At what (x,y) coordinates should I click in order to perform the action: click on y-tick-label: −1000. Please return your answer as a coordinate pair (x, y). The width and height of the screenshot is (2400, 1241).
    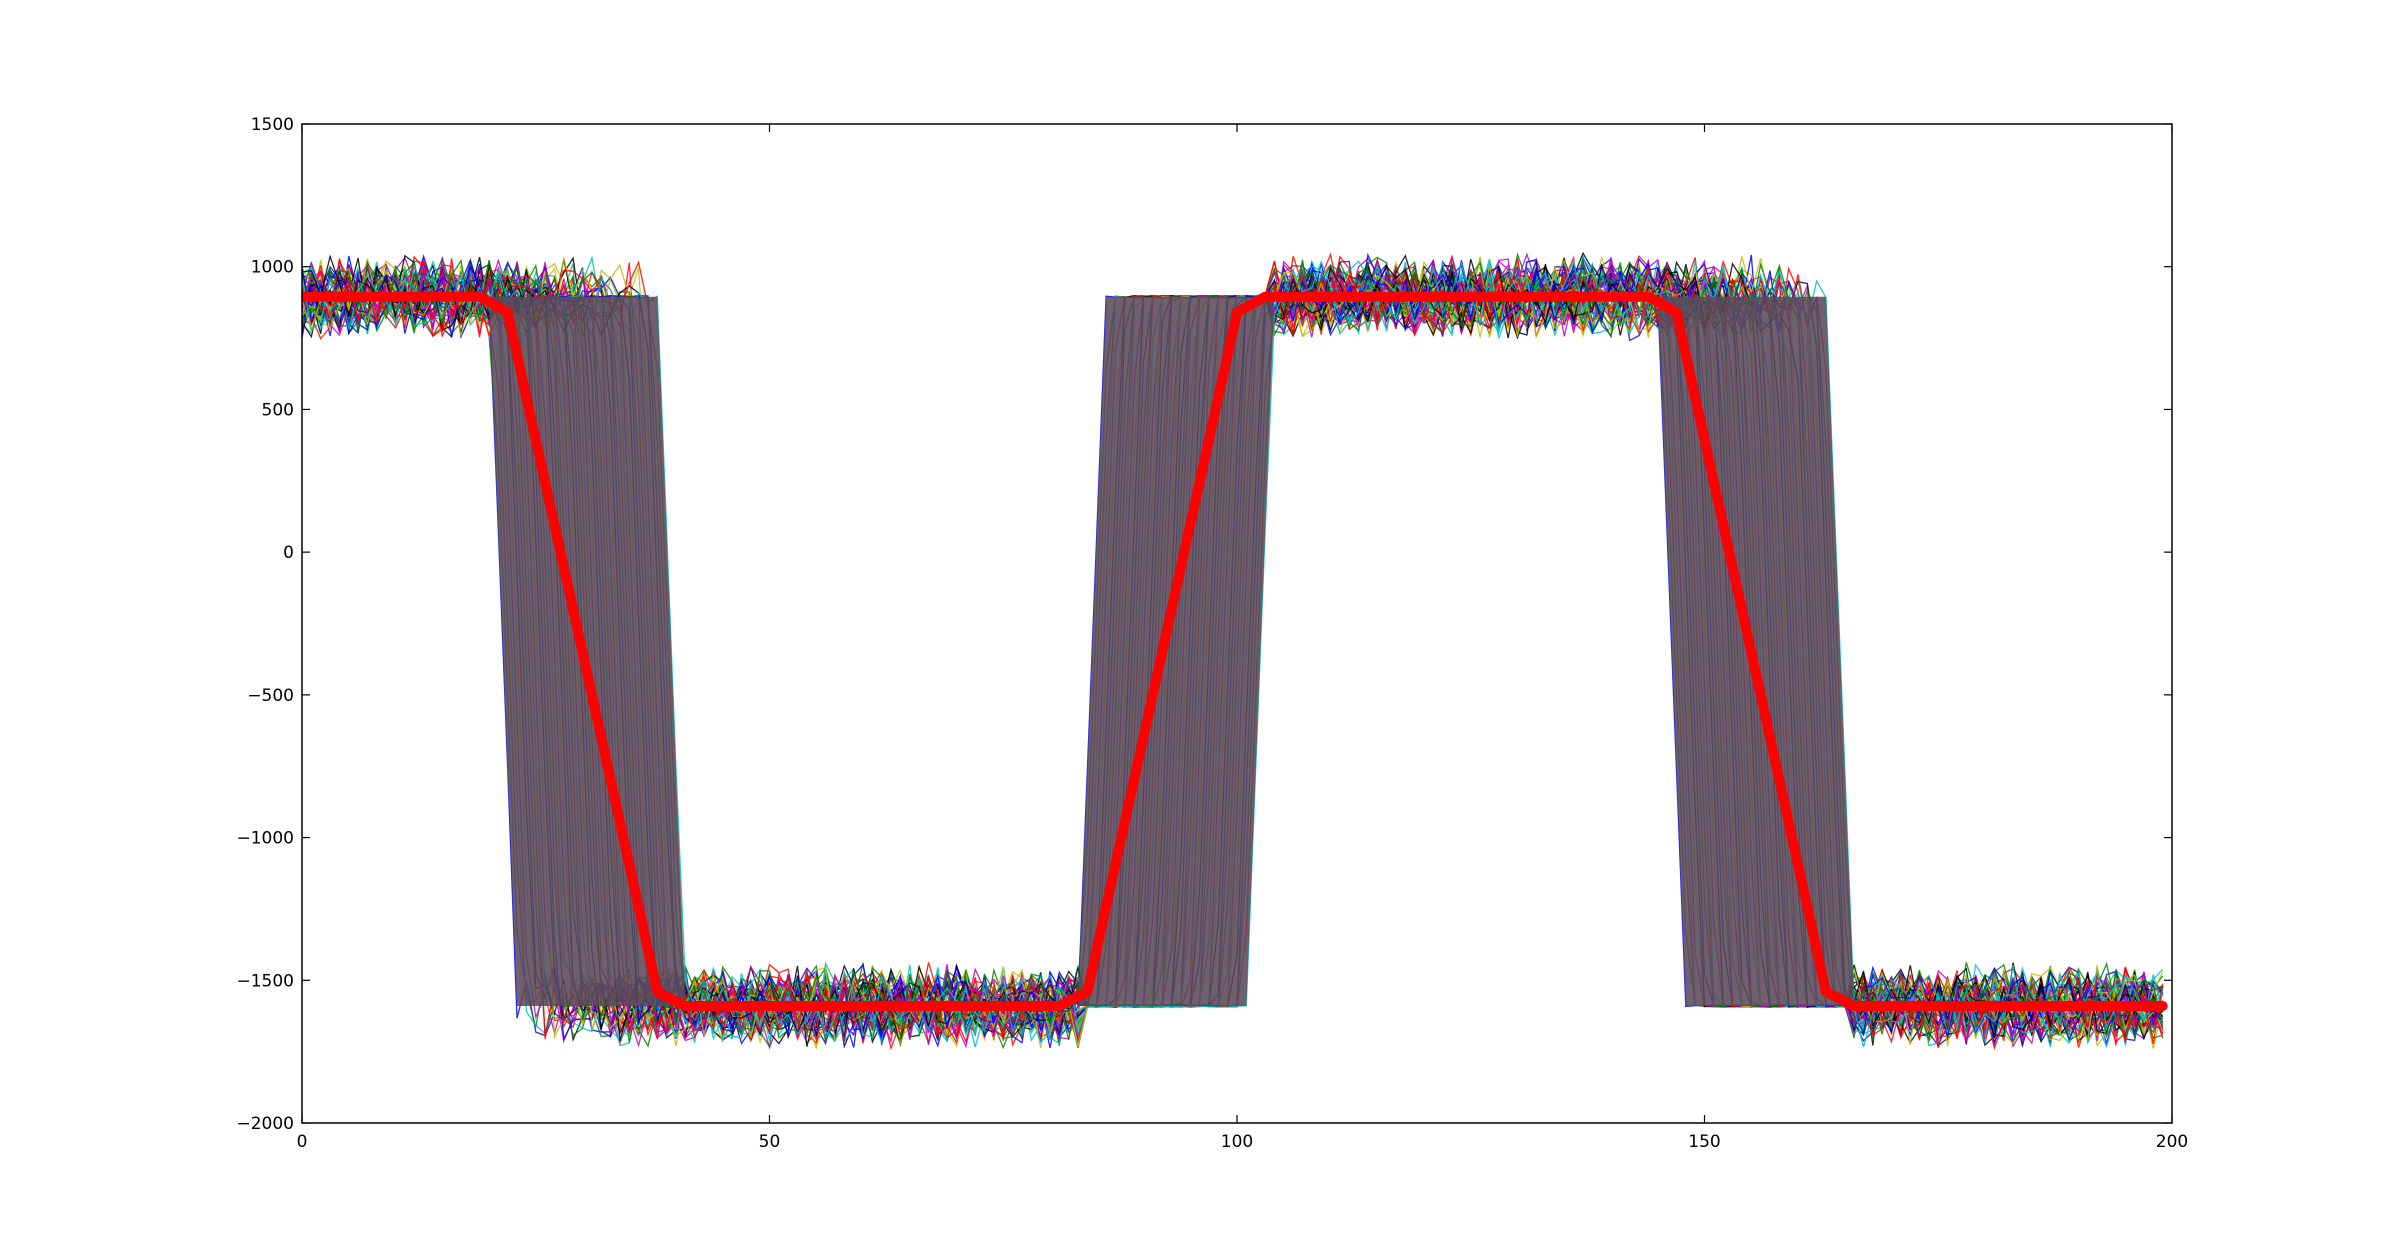
    Looking at the image, I should click on (265, 839).